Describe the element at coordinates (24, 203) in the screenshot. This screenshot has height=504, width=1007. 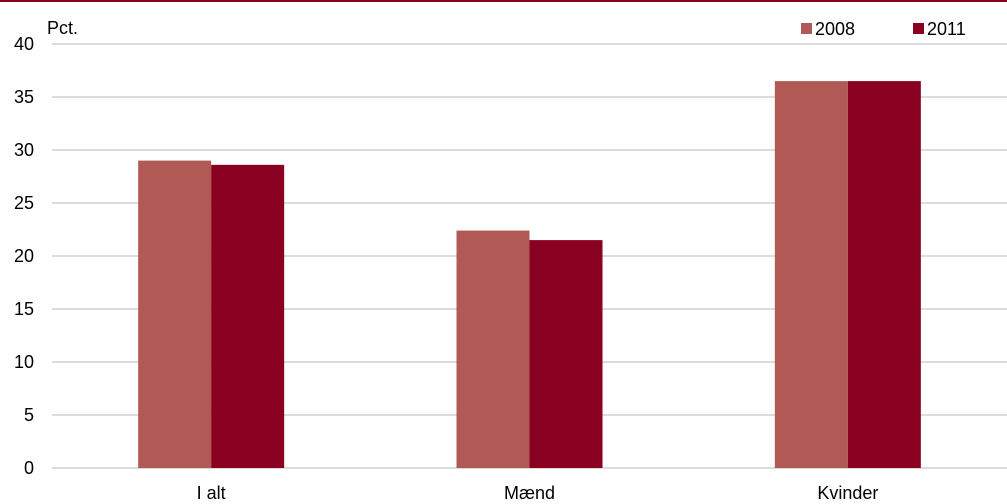
I see `y-tick-label: 25` at that location.